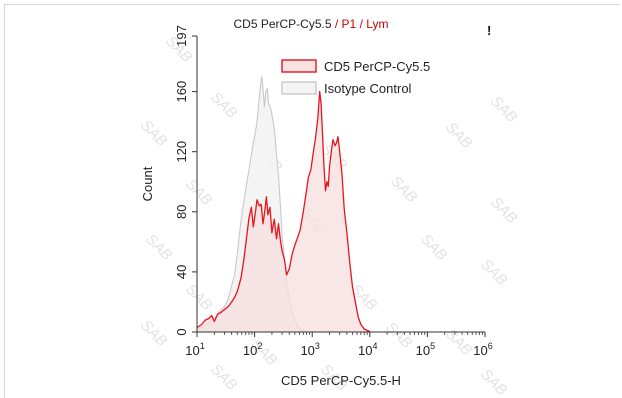 Image resolution: width=622 pixels, height=398 pixels. I want to click on y-tick-label: 80, so click(181, 212).